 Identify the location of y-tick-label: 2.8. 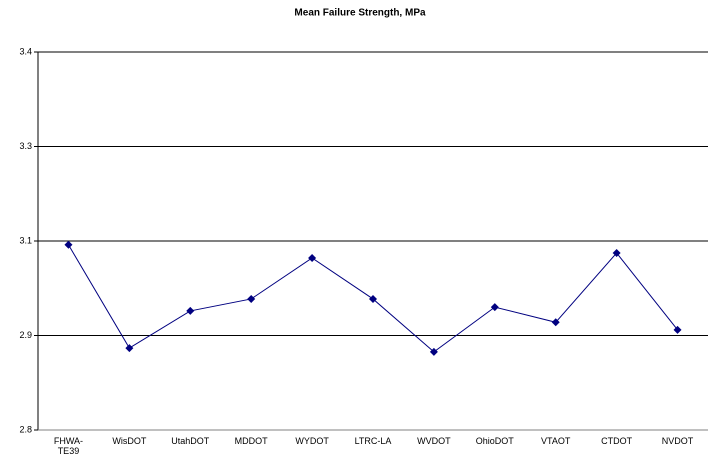
(25, 429).